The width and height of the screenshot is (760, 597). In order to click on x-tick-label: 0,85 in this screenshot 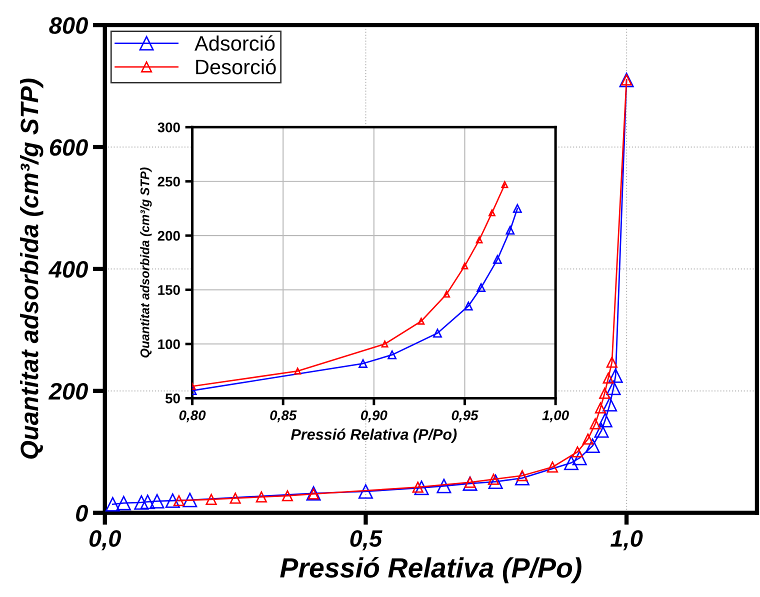, I will do `click(283, 416)`.